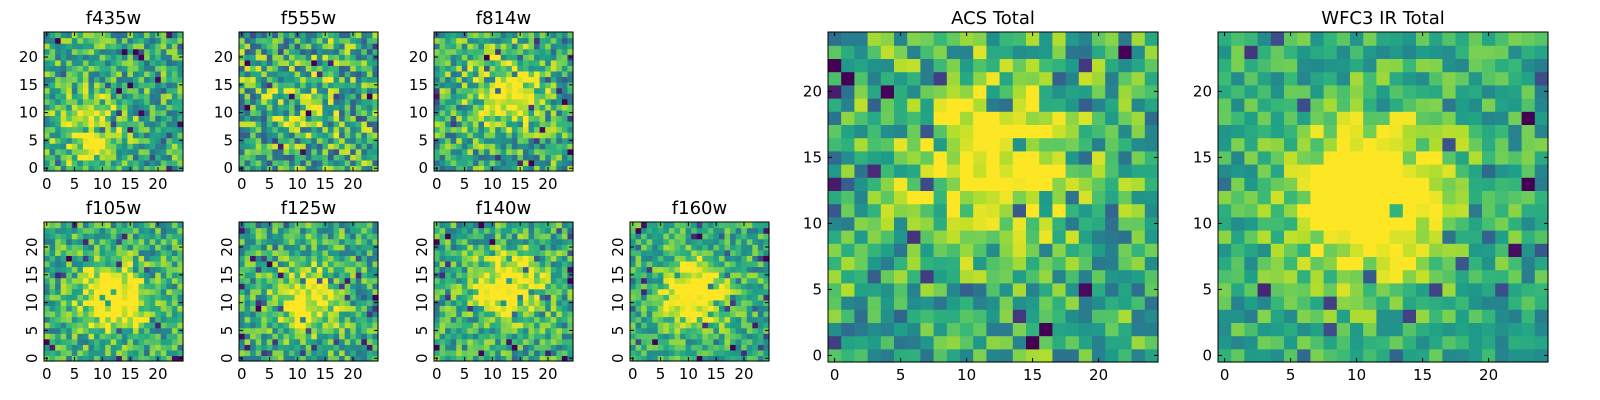  What do you see at coordinates (503, 208) in the screenshot?
I see `panel-title: f140w` at bounding box center [503, 208].